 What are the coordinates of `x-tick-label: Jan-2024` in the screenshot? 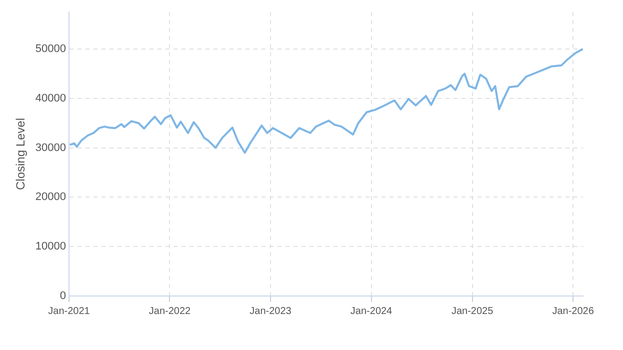 It's located at (371, 311).